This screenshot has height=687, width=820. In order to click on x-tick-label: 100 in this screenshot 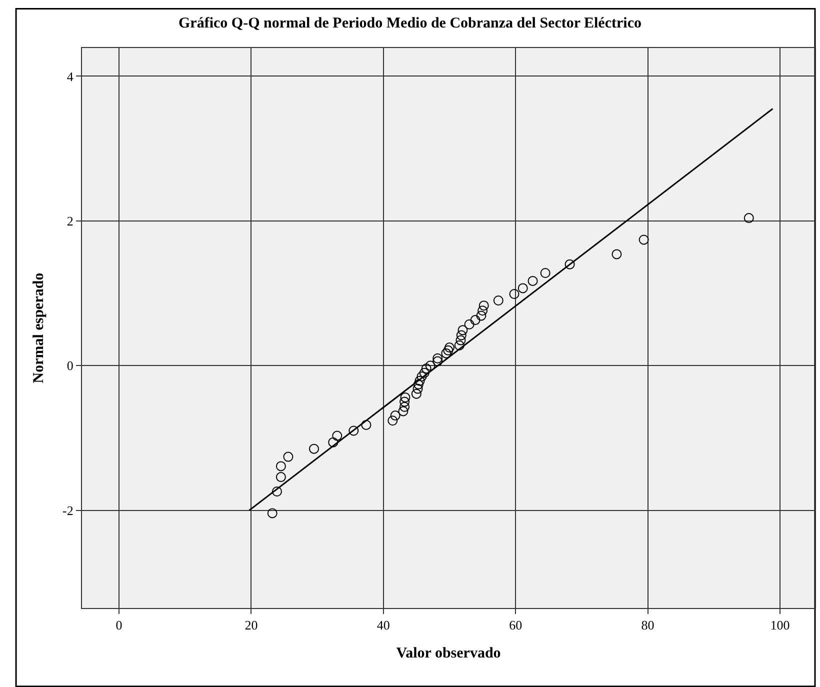, I will do `click(780, 625)`.